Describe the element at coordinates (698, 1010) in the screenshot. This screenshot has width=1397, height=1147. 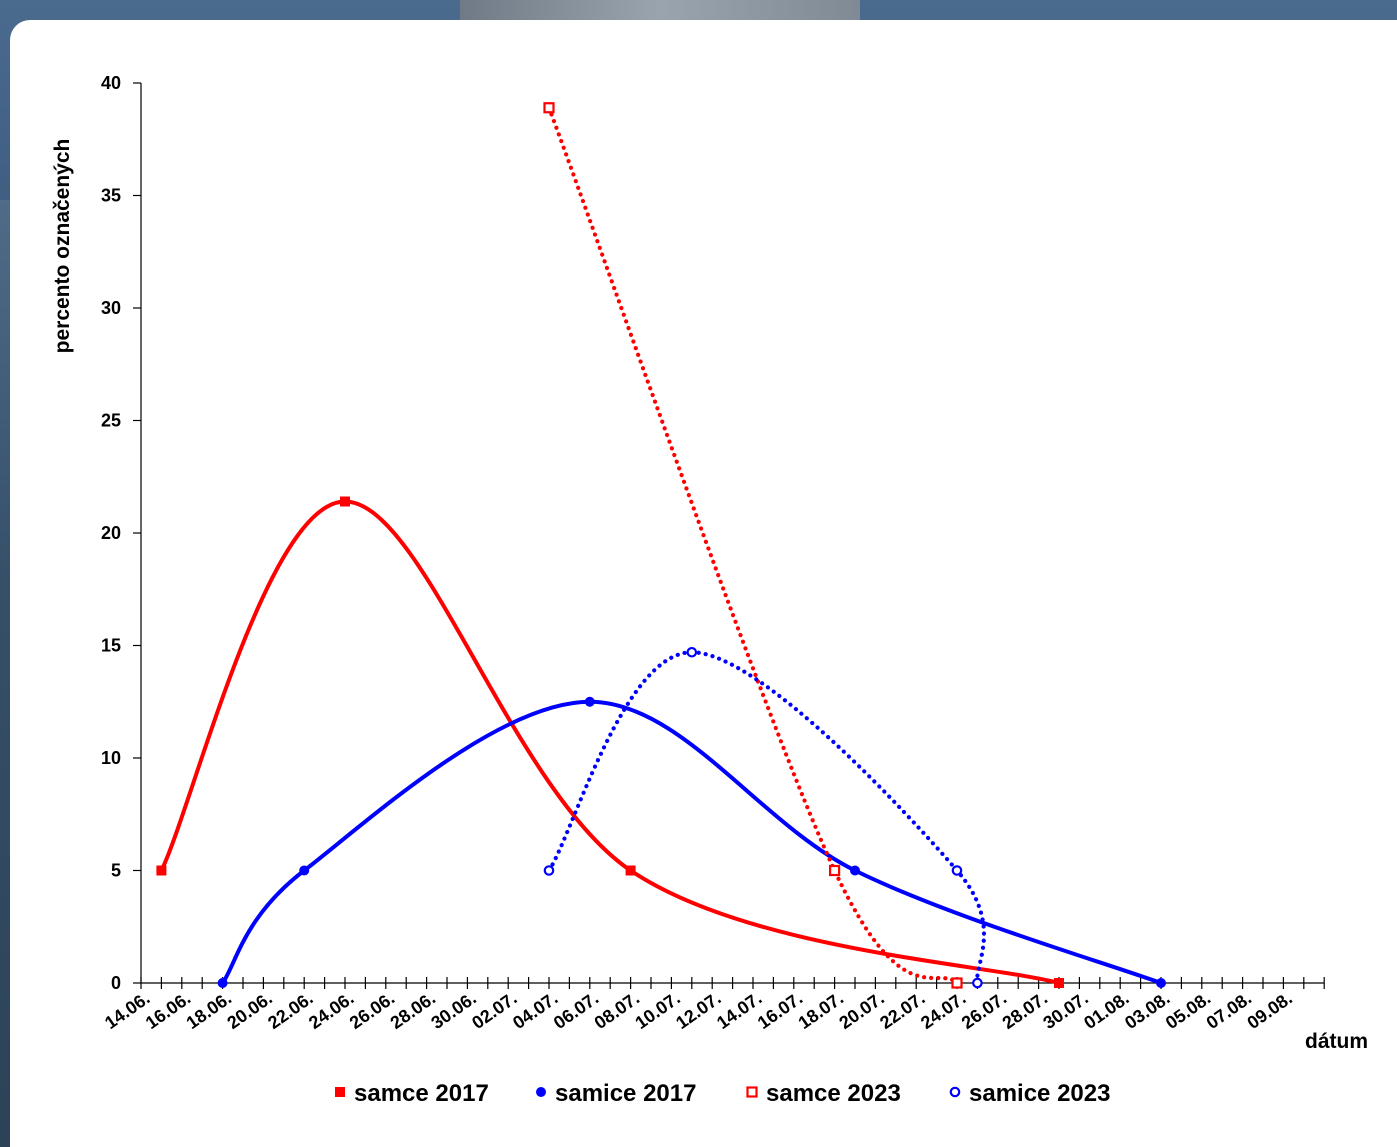
I see `x-tick-label: 12.07.` at that location.